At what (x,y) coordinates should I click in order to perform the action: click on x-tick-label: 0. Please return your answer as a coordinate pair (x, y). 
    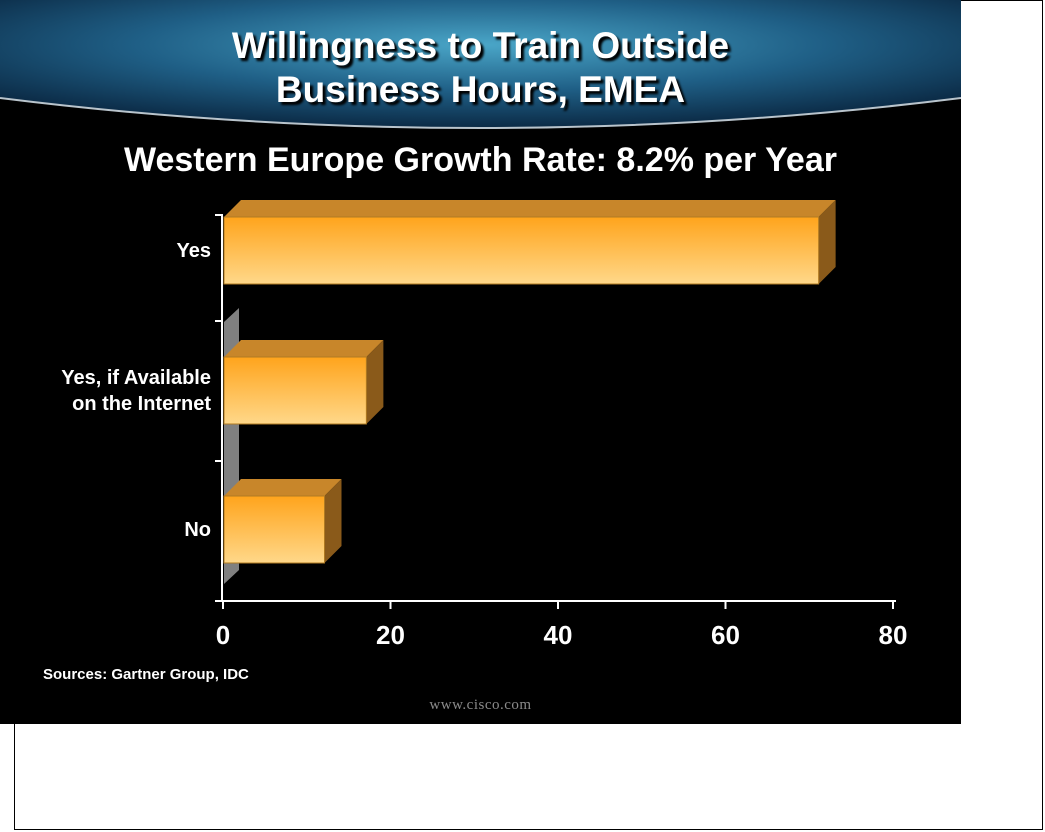
    Looking at the image, I should click on (223, 635).